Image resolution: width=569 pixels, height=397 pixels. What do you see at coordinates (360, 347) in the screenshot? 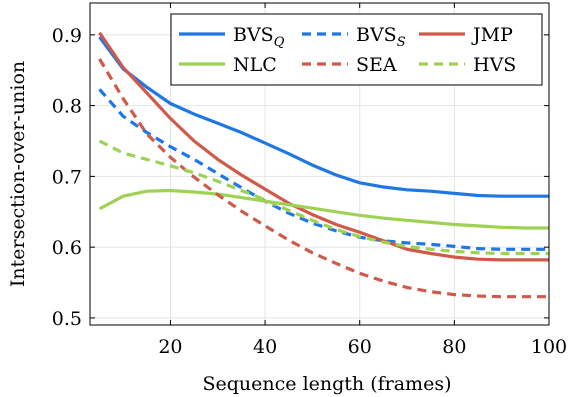
I see `x-tick-label: 60` at bounding box center [360, 347].